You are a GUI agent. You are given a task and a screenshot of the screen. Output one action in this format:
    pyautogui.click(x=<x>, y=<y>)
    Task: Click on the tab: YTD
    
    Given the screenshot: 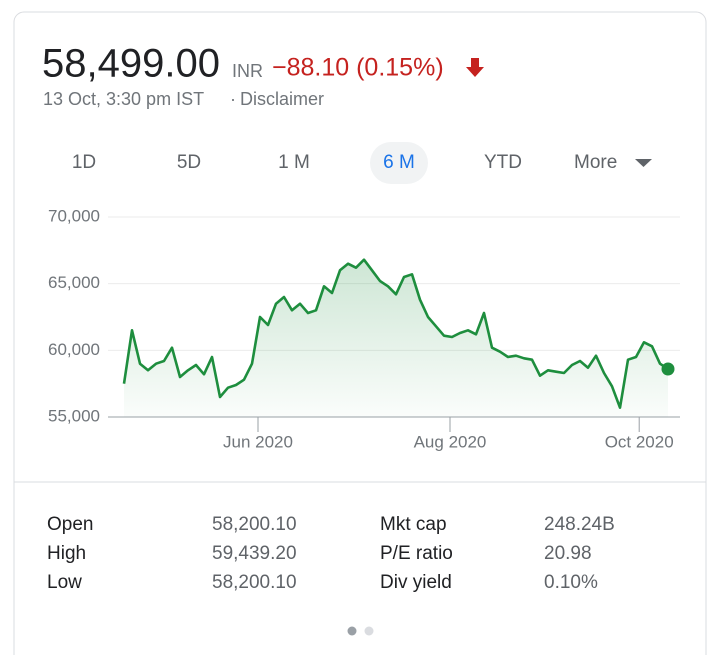 What is the action you would take?
    pyautogui.click(x=503, y=162)
    